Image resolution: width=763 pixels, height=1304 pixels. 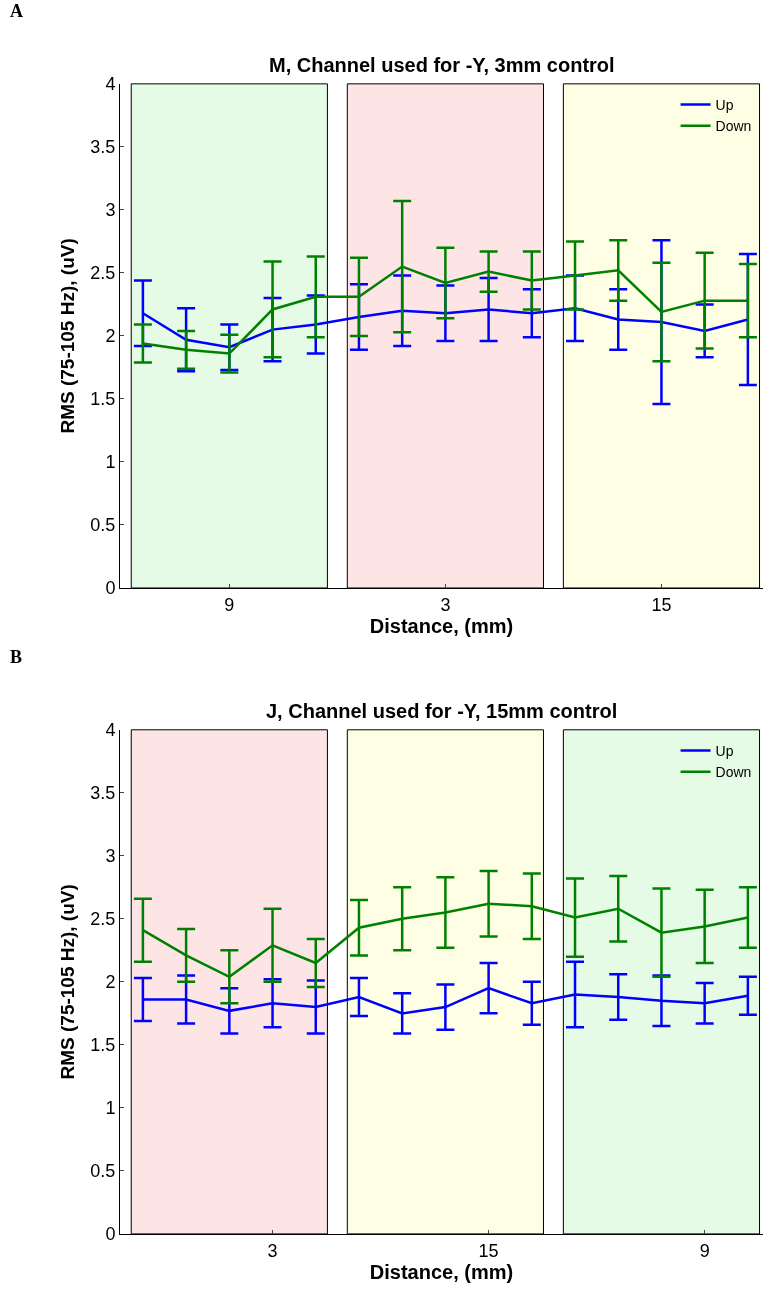 What do you see at coordinates (442, 65) in the screenshot?
I see `chart-title: M, Channel used for -Y, 3mm control` at bounding box center [442, 65].